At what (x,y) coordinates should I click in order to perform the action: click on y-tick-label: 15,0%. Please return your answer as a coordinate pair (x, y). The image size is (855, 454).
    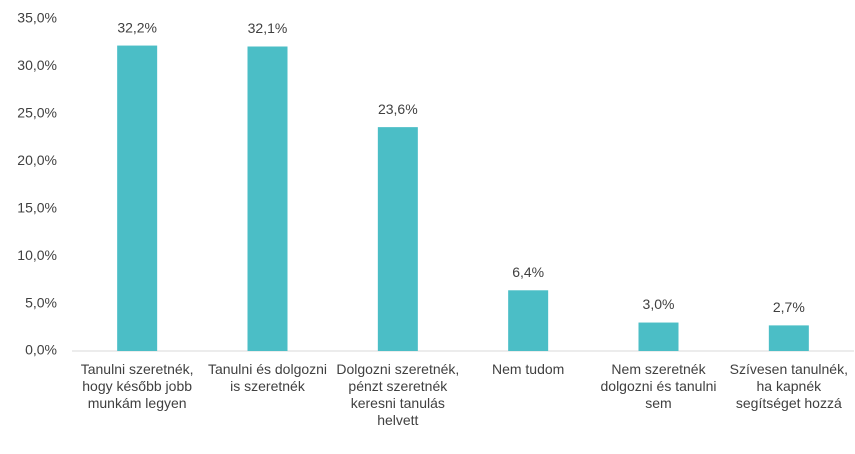
    Looking at the image, I should click on (37, 207).